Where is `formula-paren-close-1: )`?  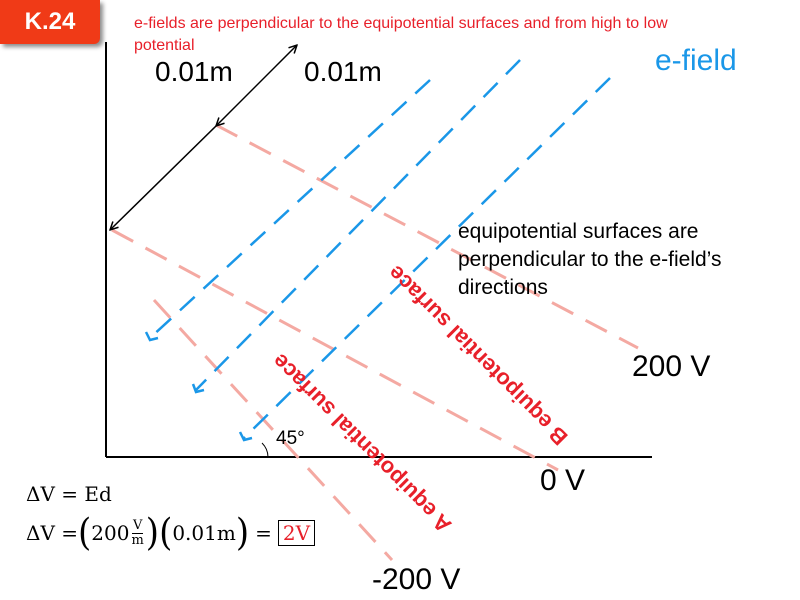
formula-paren-close-1: ) is located at coordinates (152, 533).